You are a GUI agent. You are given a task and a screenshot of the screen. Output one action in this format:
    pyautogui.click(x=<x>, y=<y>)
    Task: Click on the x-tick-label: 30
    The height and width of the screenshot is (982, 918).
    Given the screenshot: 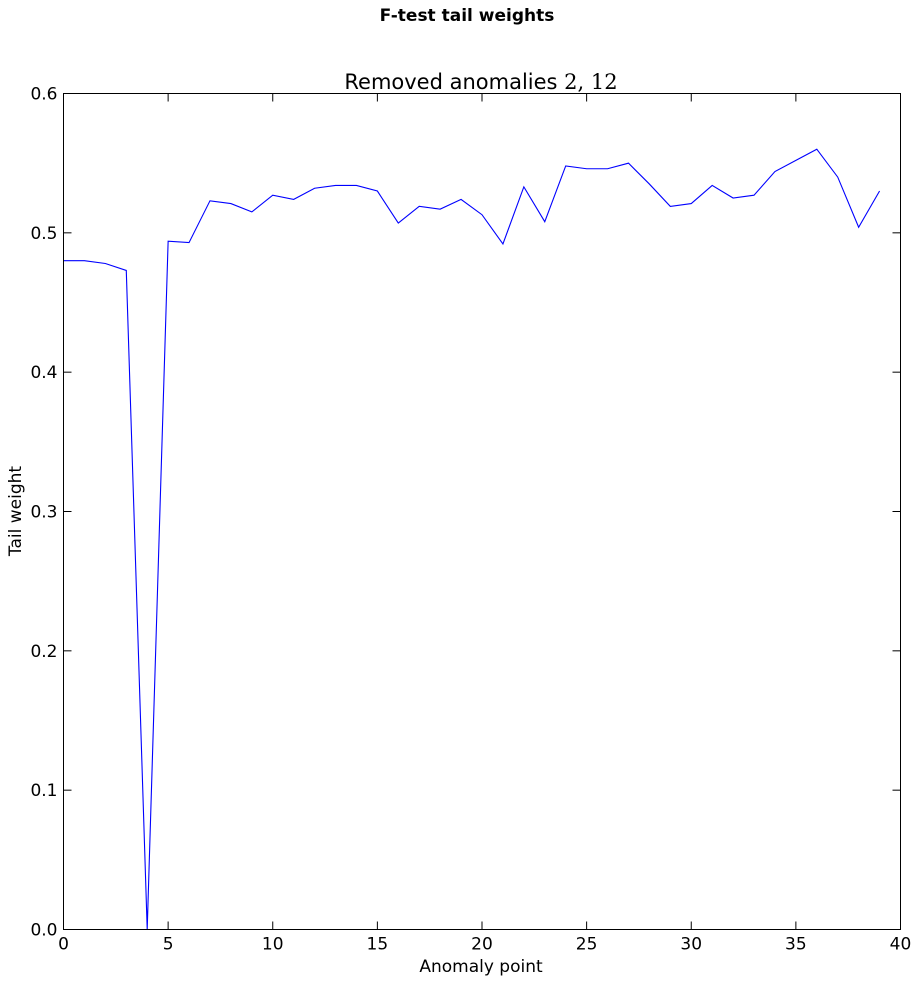 What is the action you would take?
    pyautogui.click(x=691, y=945)
    